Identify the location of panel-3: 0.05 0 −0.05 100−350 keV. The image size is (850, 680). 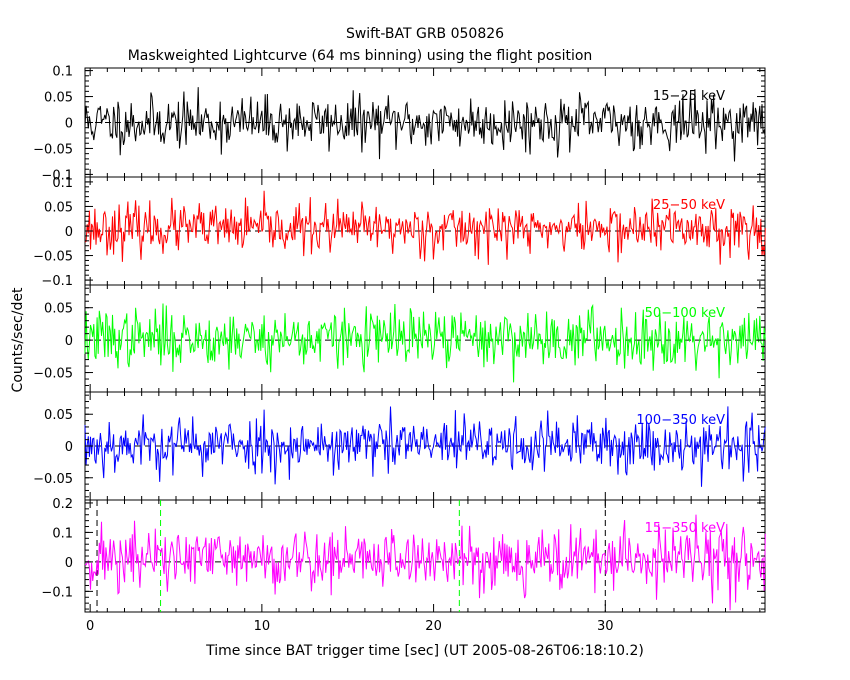
(399, 446).